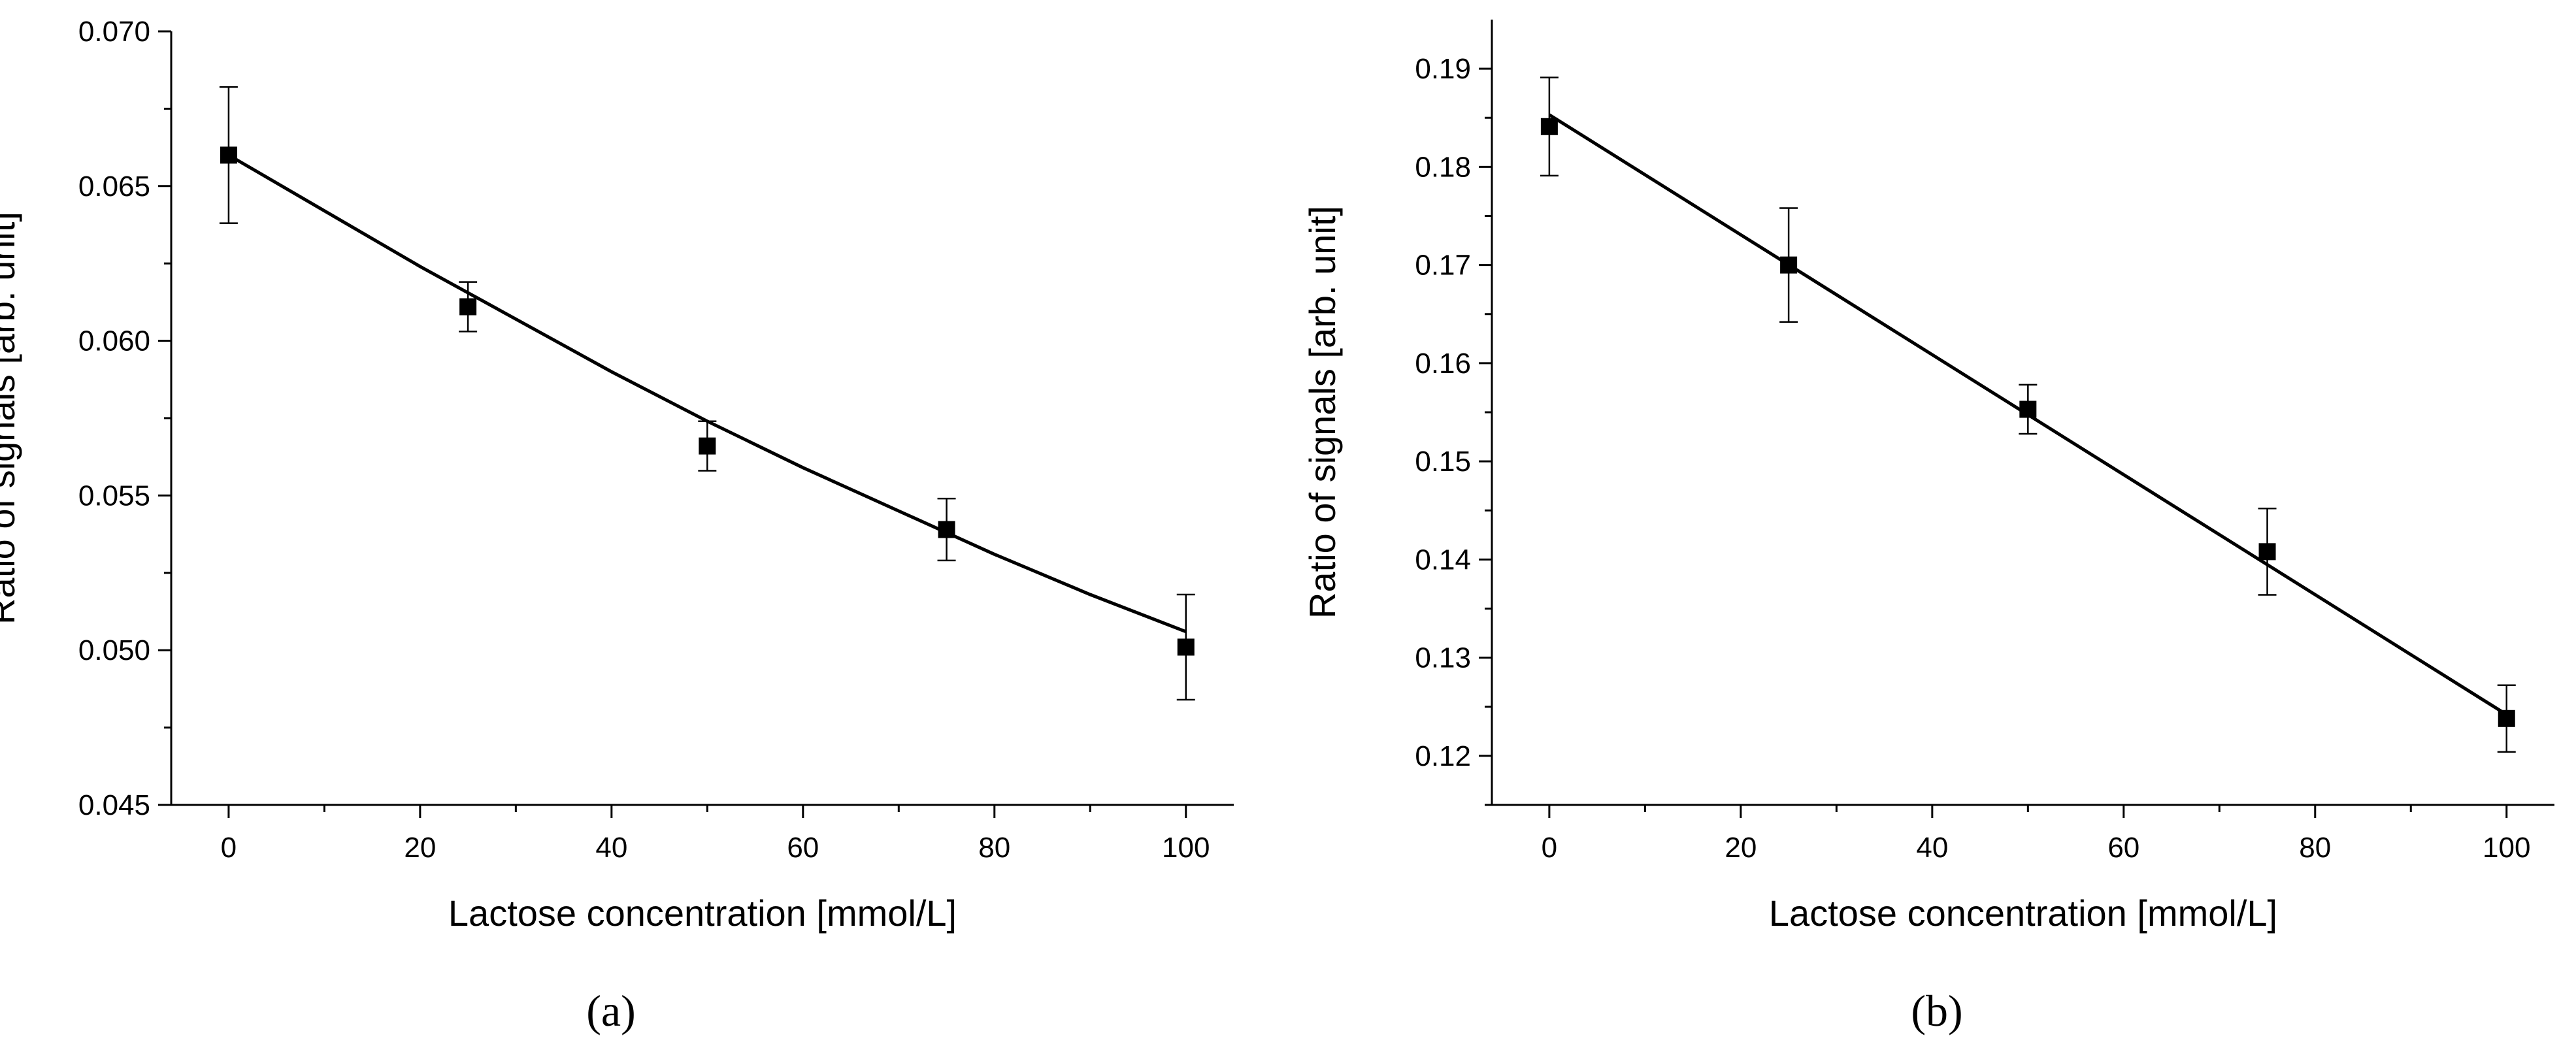  What do you see at coordinates (1443, 266) in the screenshot?
I see `y-tick-label: 0.17` at bounding box center [1443, 266].